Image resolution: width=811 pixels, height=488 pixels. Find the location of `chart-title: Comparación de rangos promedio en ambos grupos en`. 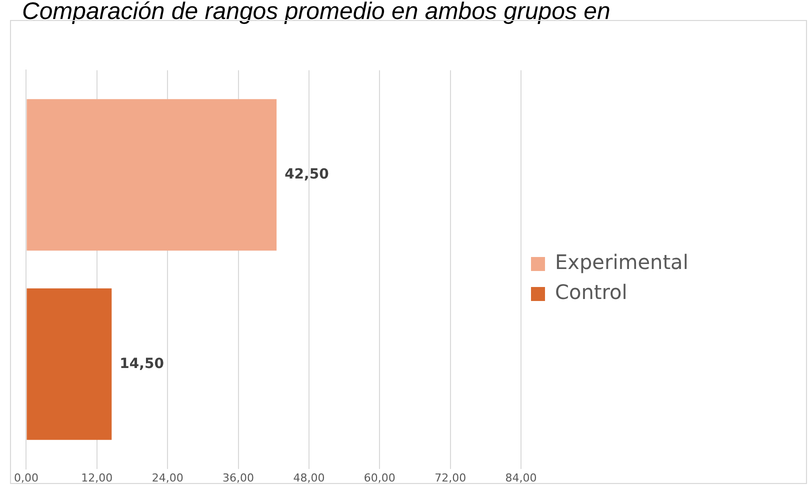

chart-title: Comparación de rangos promedio en ambos grupos en is located at coordinates (316, 13).